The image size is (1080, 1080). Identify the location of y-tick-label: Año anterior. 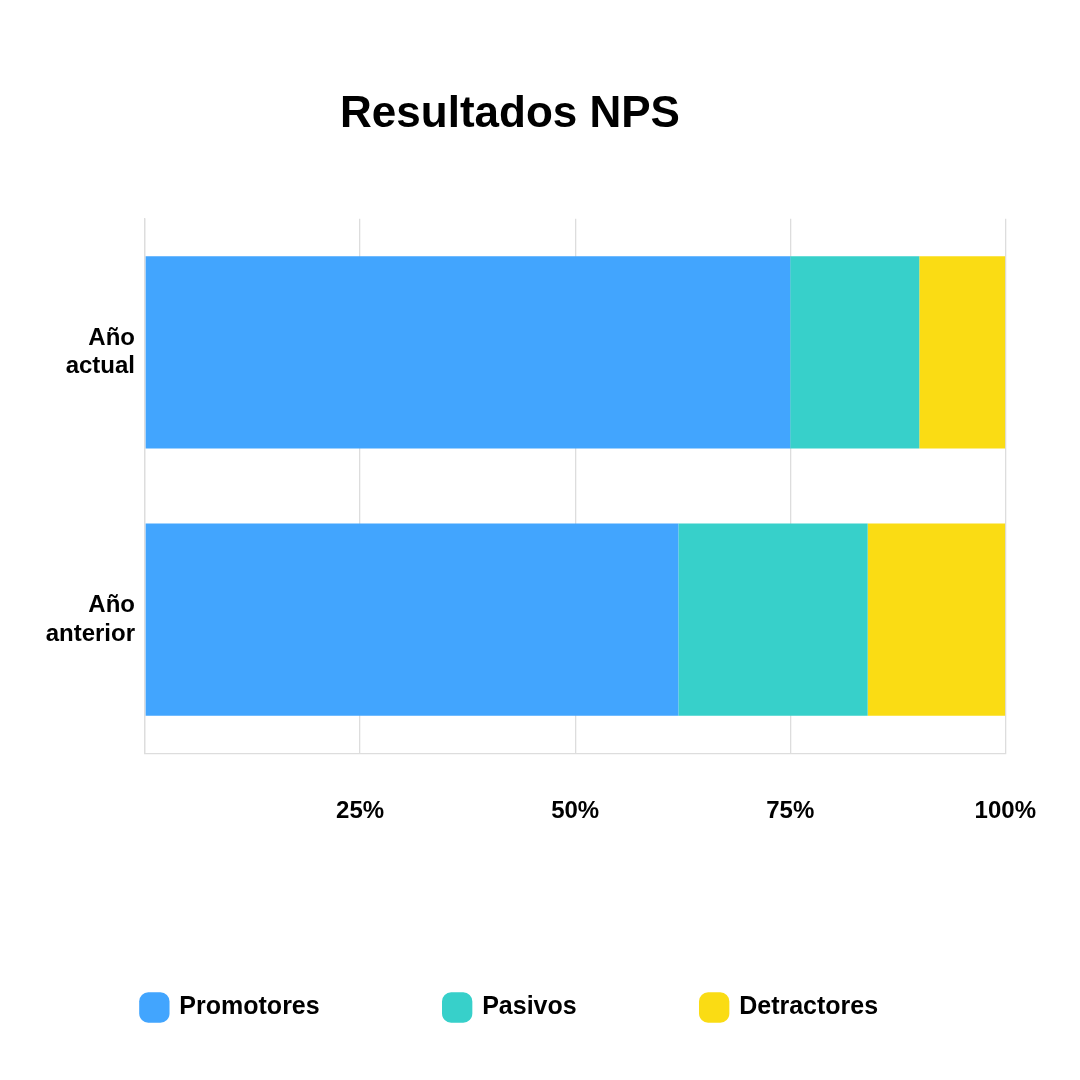
(90, 617).